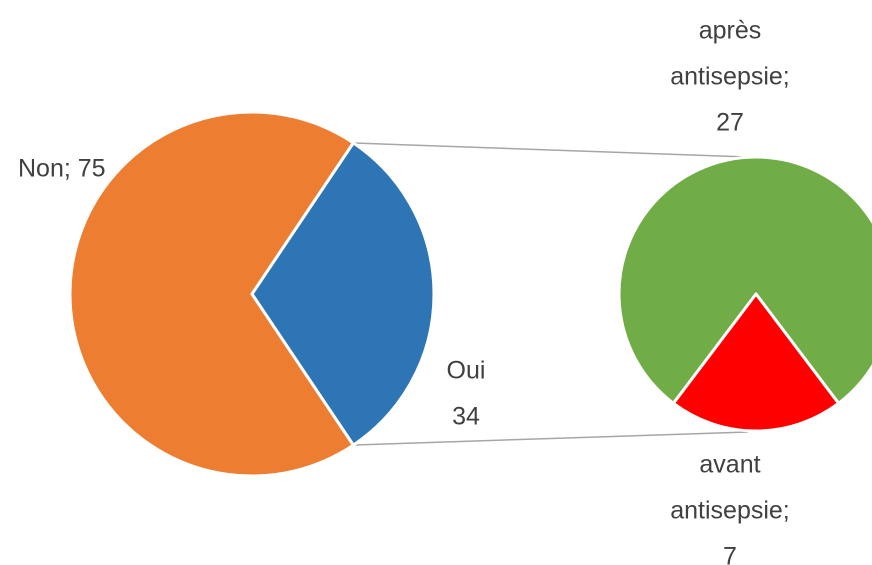 The height and width of the screenshot is (565, 872). I want to click on data-label: après, so click(730, 31).